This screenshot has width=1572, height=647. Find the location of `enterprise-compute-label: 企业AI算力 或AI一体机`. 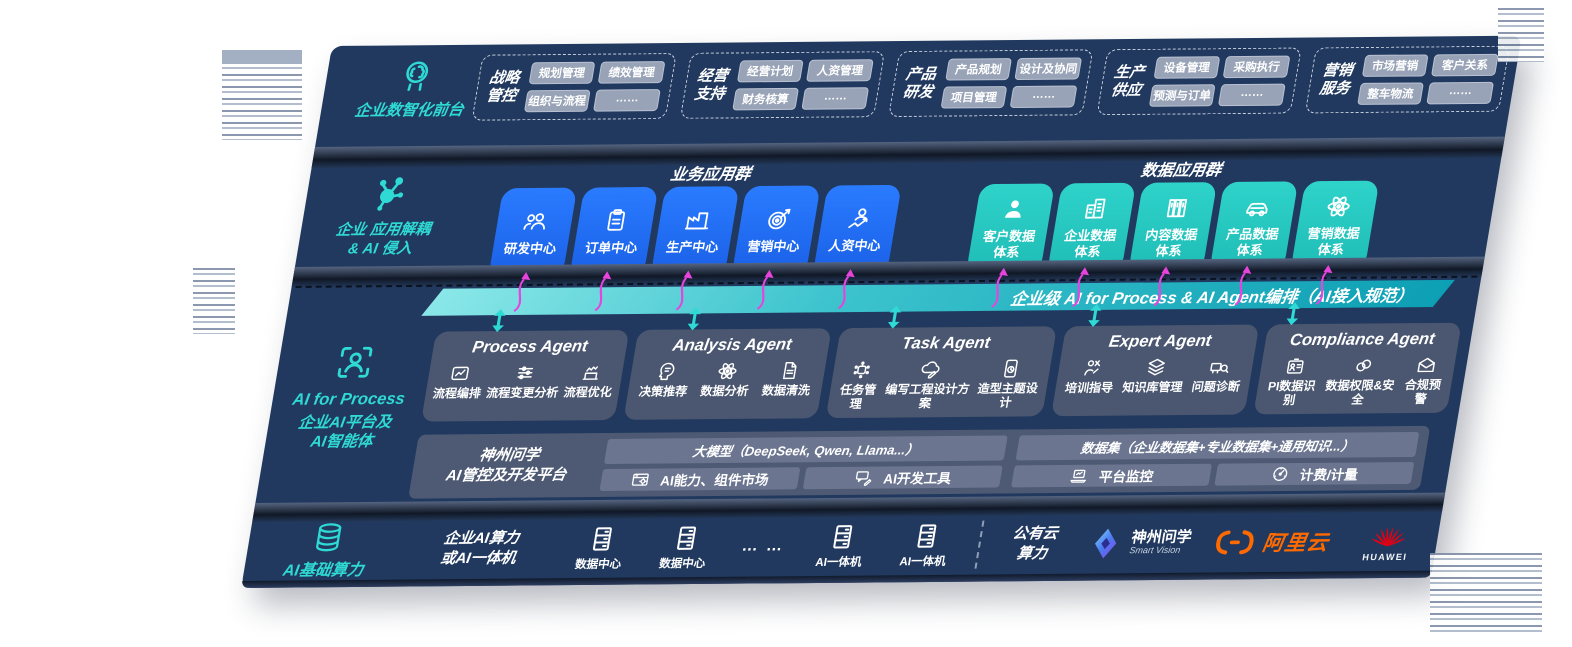

enterprise-compute-label: 企业AI算力 或AI一体机 is located at coordinates (479, 549).